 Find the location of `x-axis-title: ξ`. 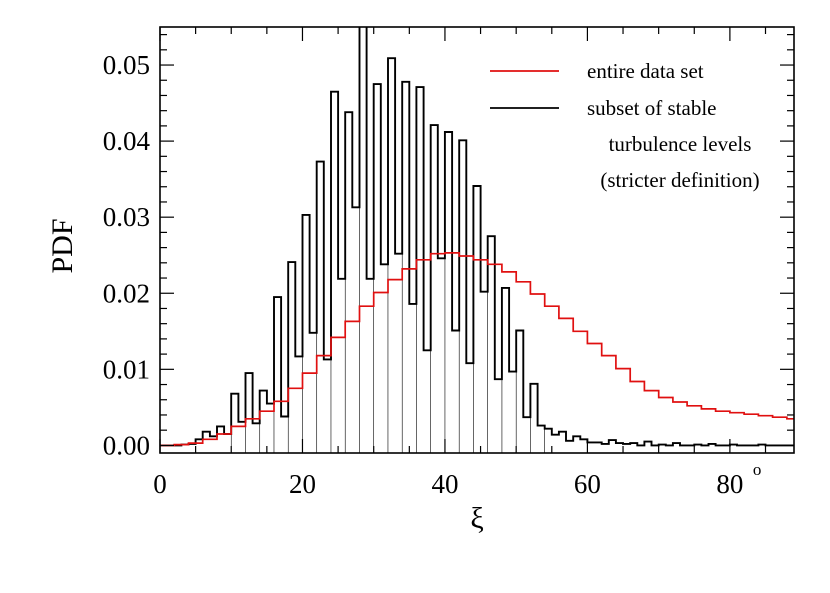

x-axis-title: ξ is located at coordinates (476, 518).